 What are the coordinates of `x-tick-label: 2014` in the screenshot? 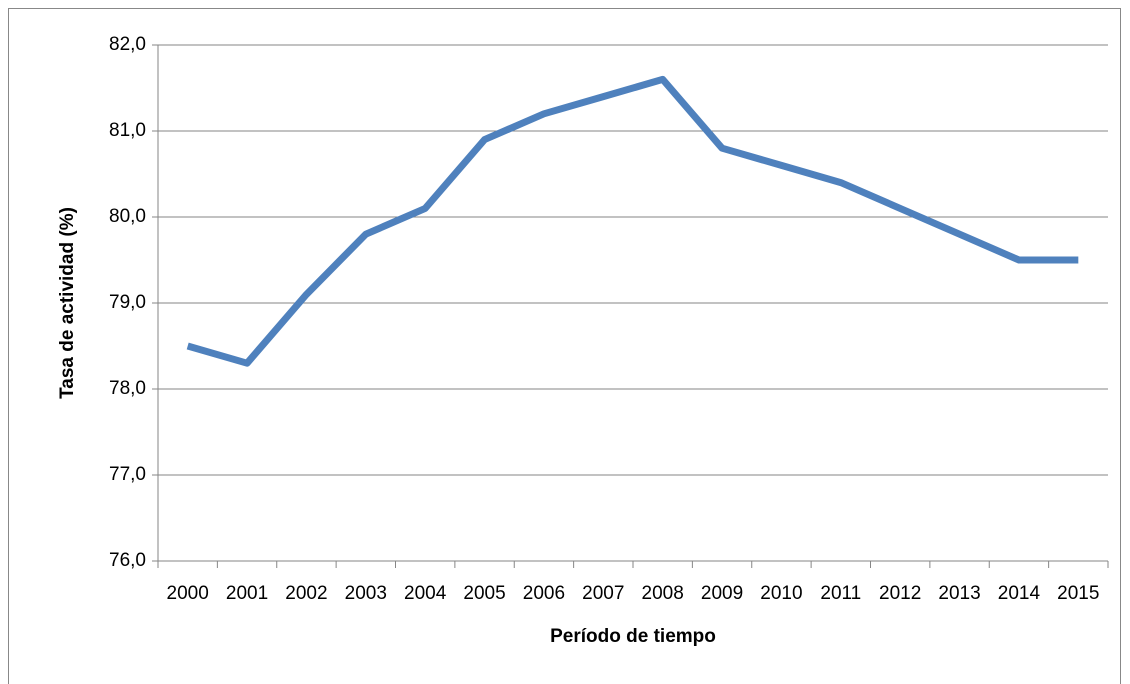 It's located at (1019, 593).